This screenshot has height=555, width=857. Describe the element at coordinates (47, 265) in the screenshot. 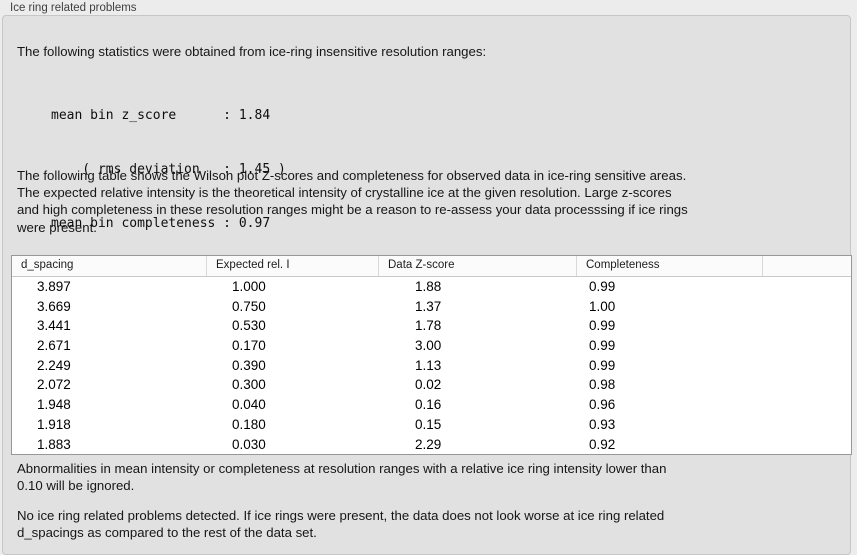

I see `column-header-d-spacing: d_spacing` at that location.